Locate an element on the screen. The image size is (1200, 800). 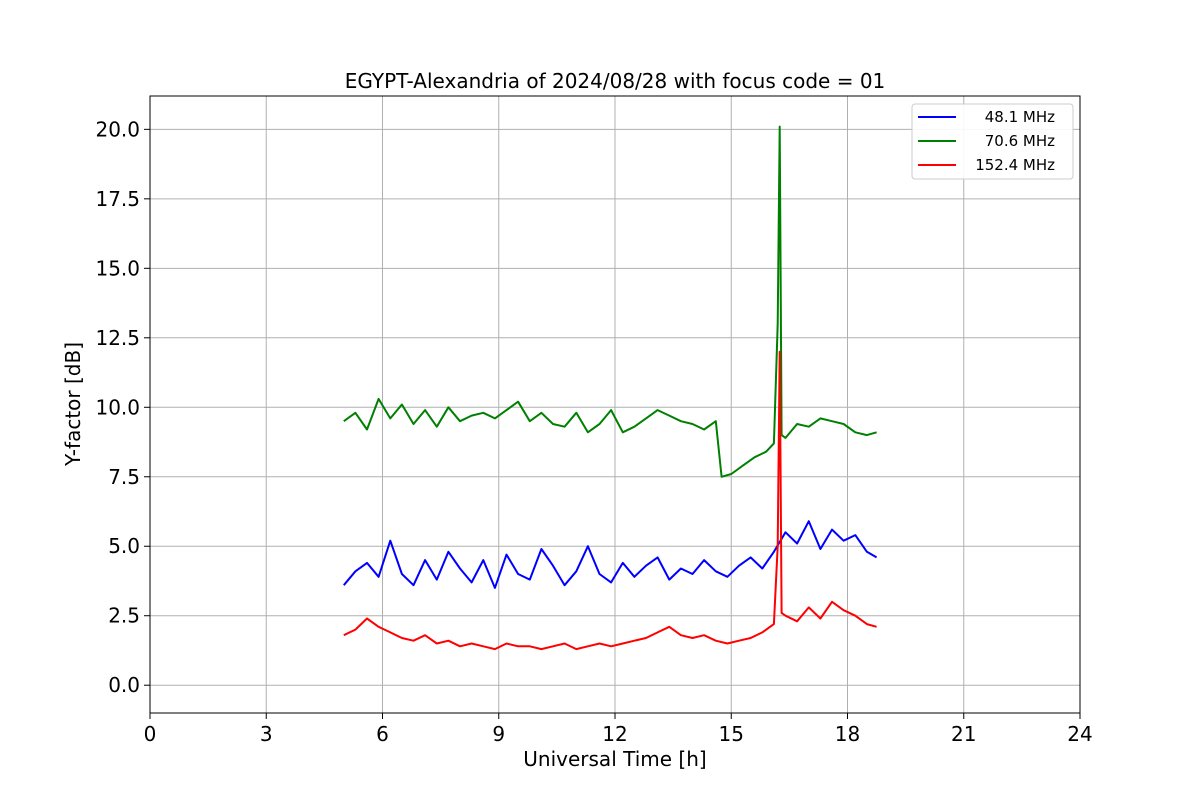
legend-box is located at coordinates (992, 141).